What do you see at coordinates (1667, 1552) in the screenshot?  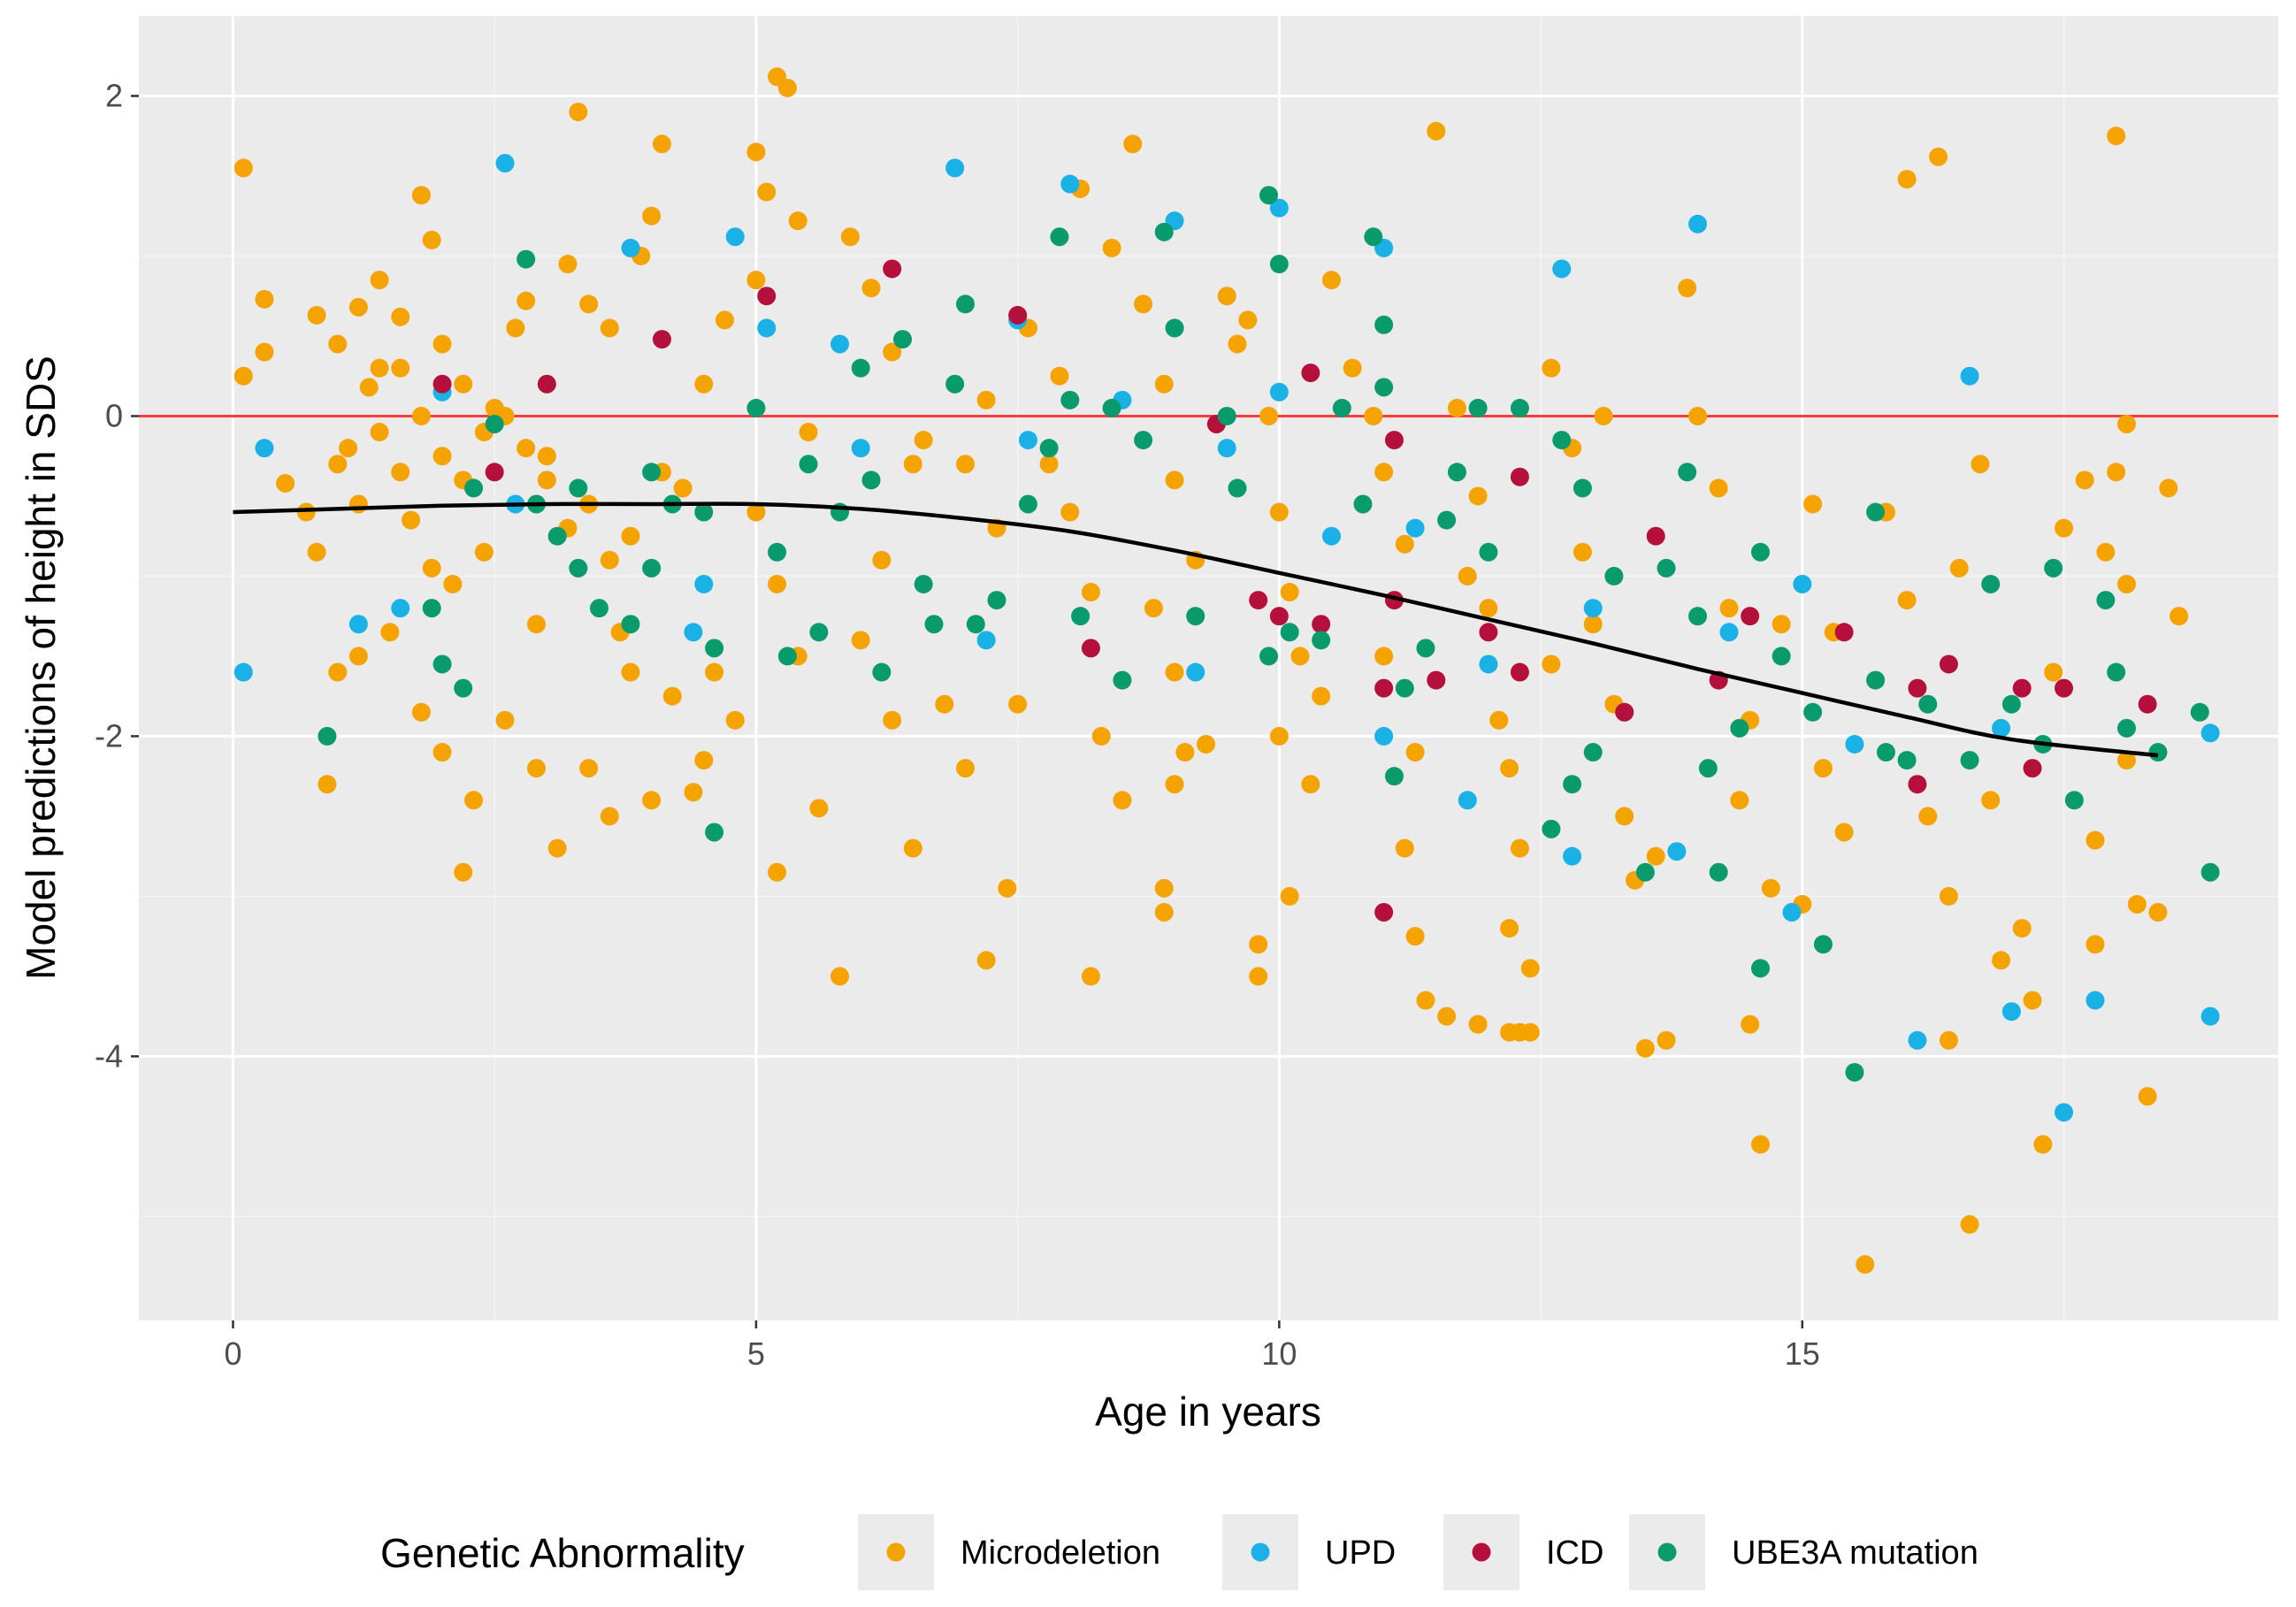 I see `legend-key-dot` at bounding box center [1667, 1552].